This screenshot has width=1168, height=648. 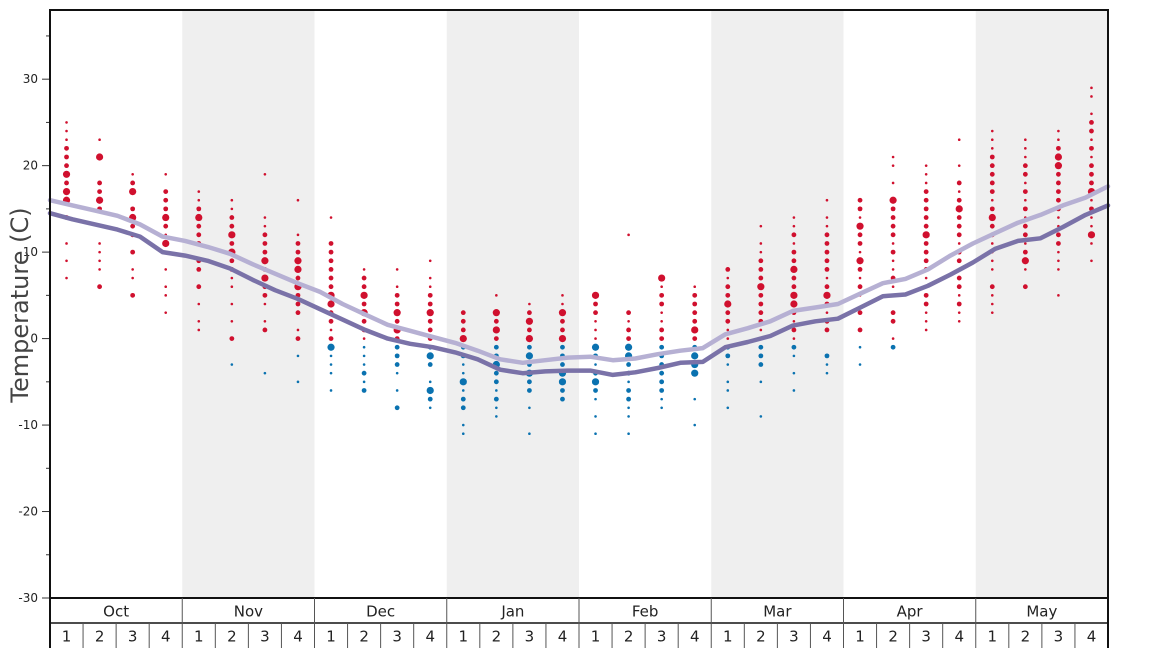 What do you see at coordinates (30, 252) in the screenshot?
I see `y-tick-label: 10` at bounding box center [30, 252].